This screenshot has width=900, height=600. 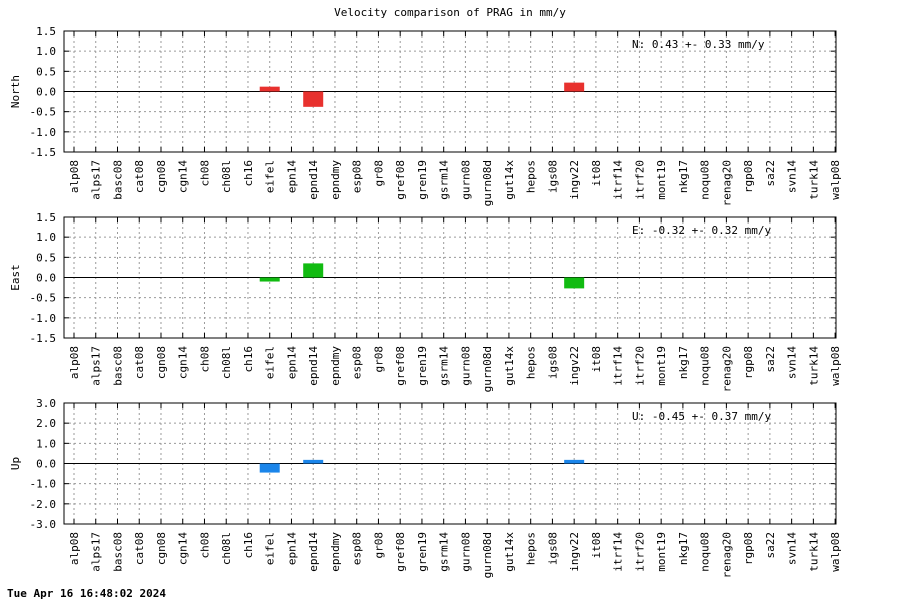 What do you see at coordinates (15, 91) in the screenshot?
I see `y-axis-label: North` at bounding box center [15, 91].